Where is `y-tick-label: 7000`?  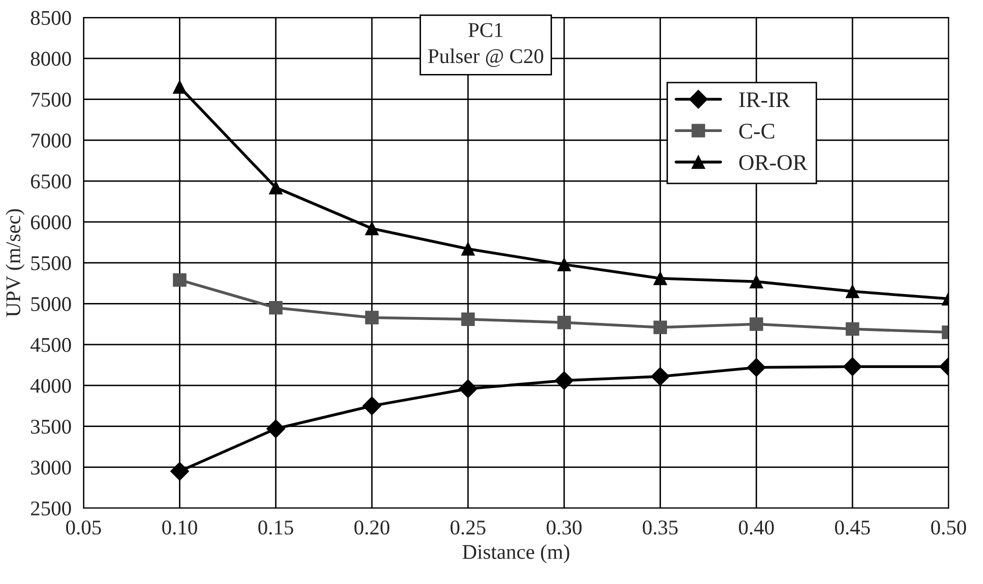
y-tick-label: 7000 is located at coordinates (51, 141).